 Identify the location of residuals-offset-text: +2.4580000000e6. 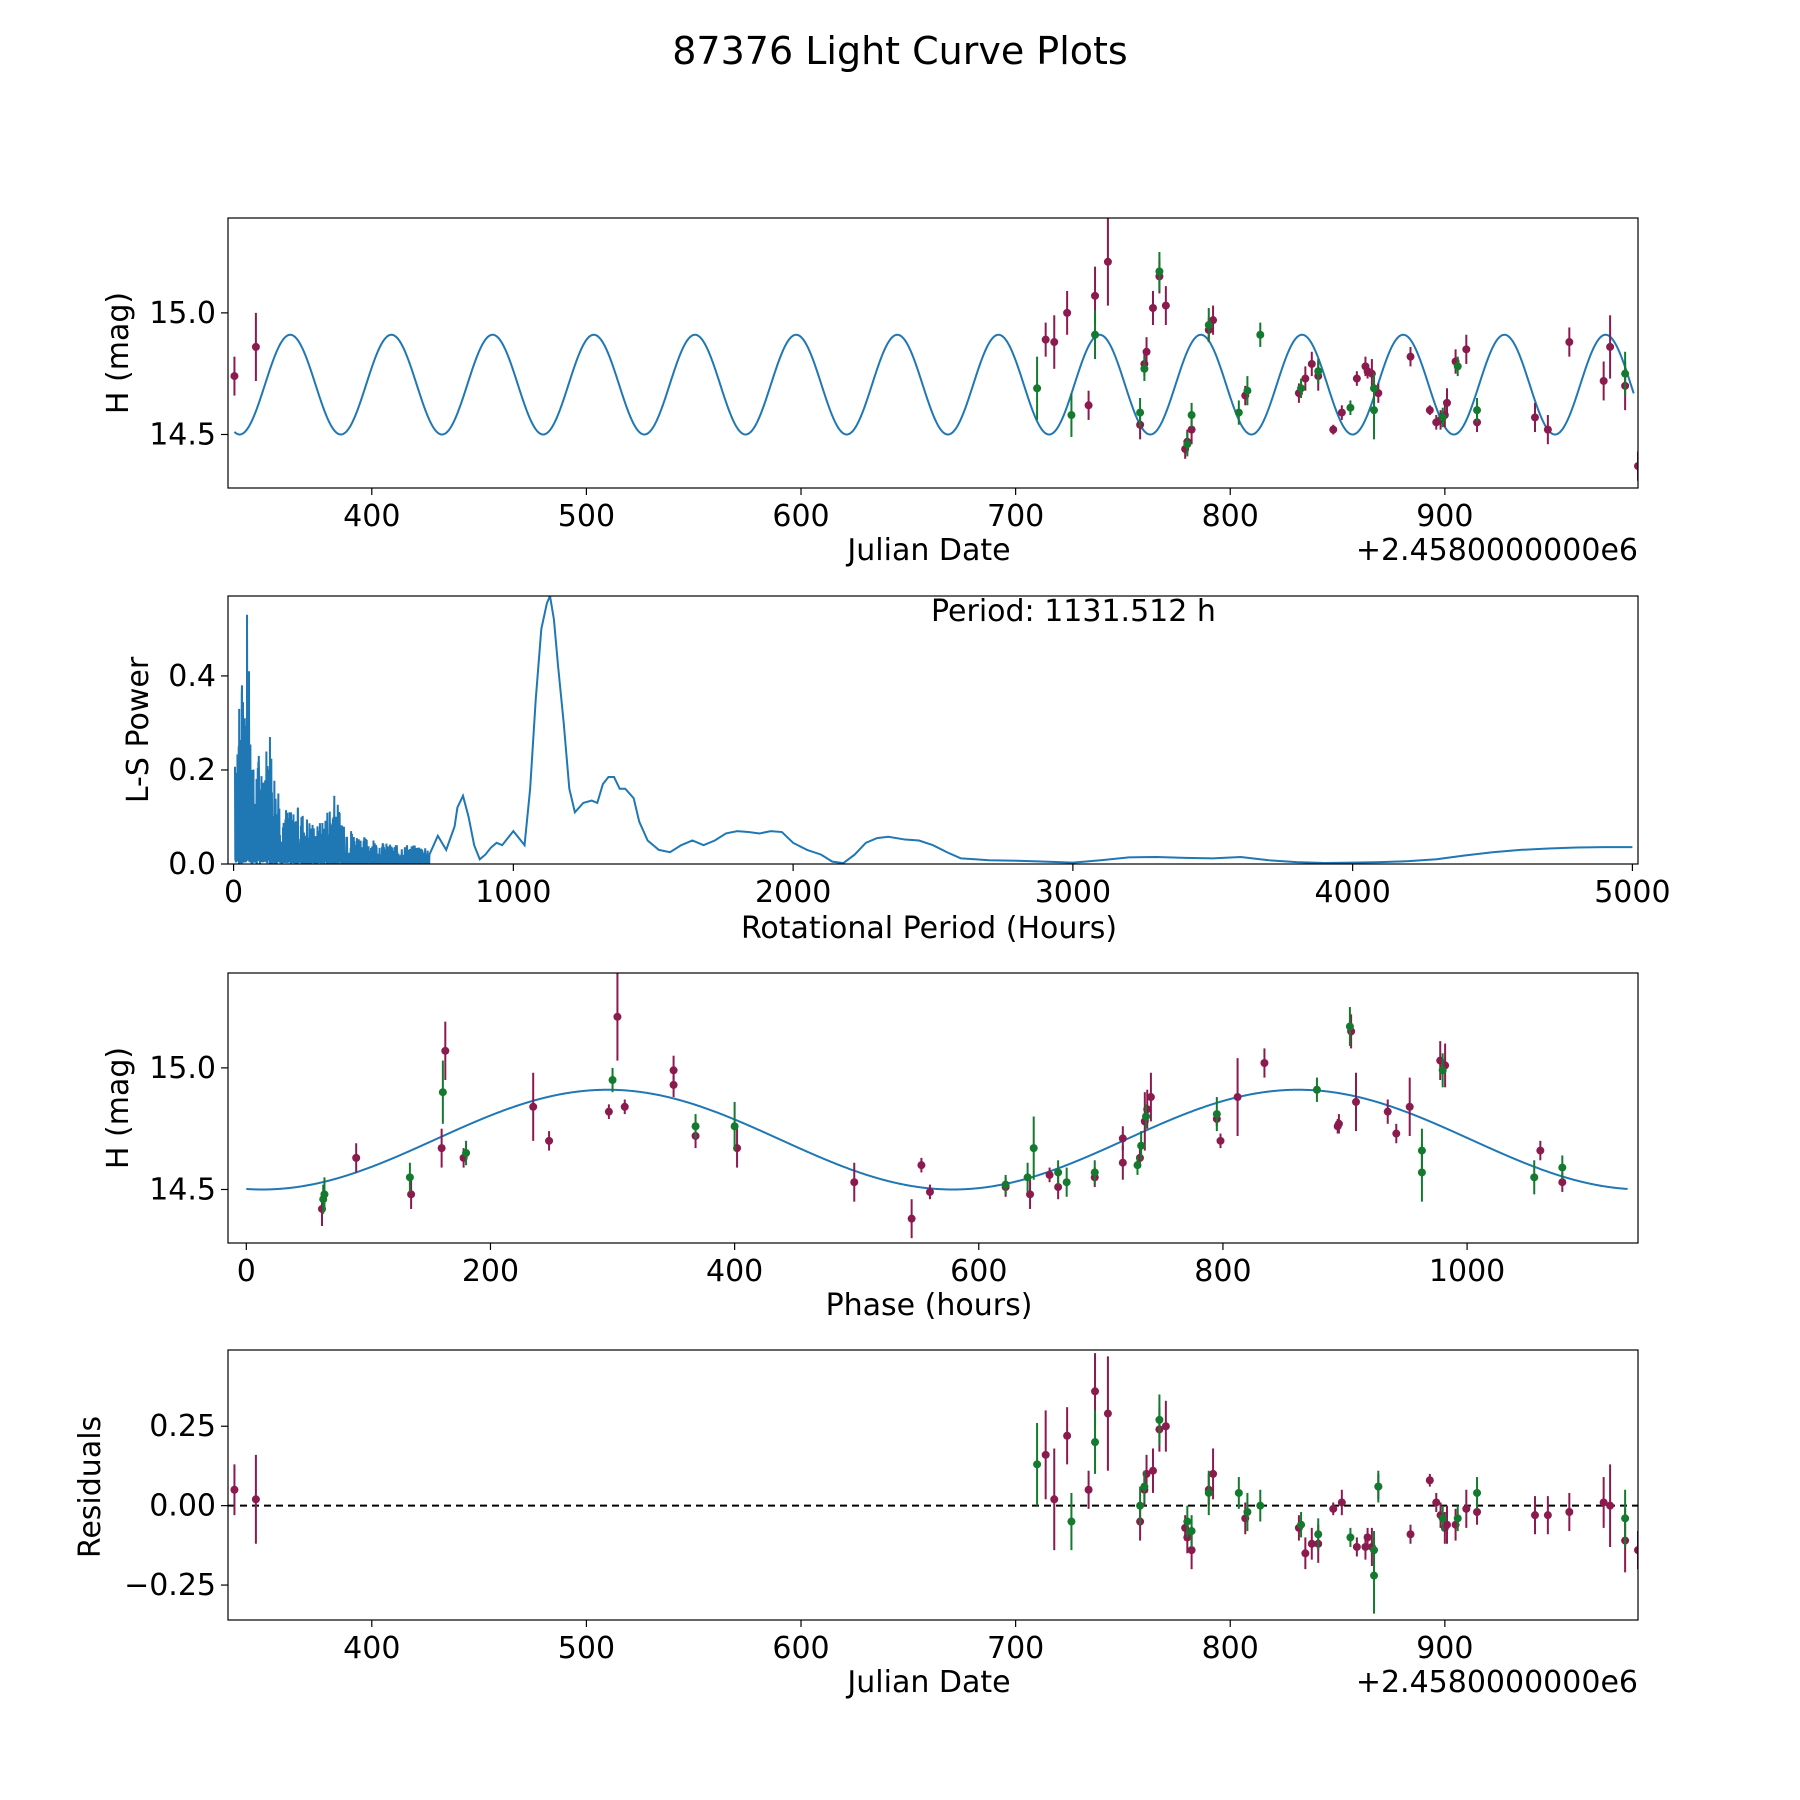
(1497, 1682).